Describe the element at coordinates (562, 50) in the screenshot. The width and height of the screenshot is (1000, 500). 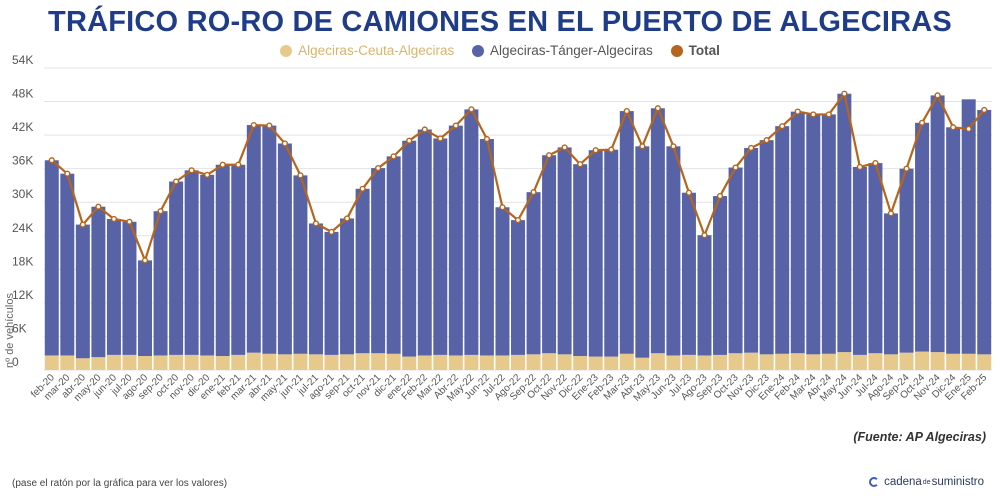
I see `legend-item-tanger: Algeciras-Tánger-Algeciras` at that location.